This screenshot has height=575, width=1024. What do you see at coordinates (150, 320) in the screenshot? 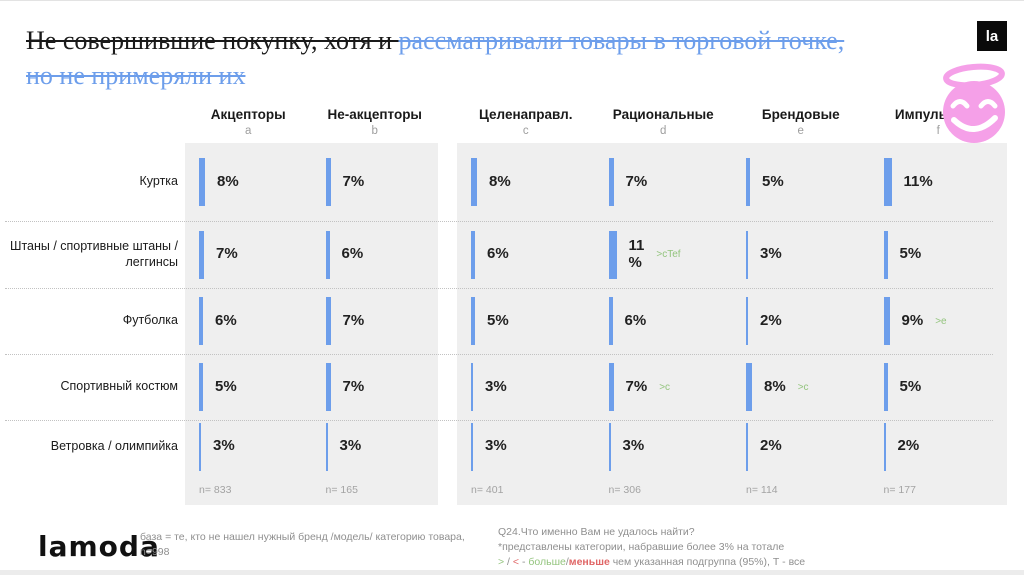
I see `row-label: Футболка` at bounding box center [150, 320].